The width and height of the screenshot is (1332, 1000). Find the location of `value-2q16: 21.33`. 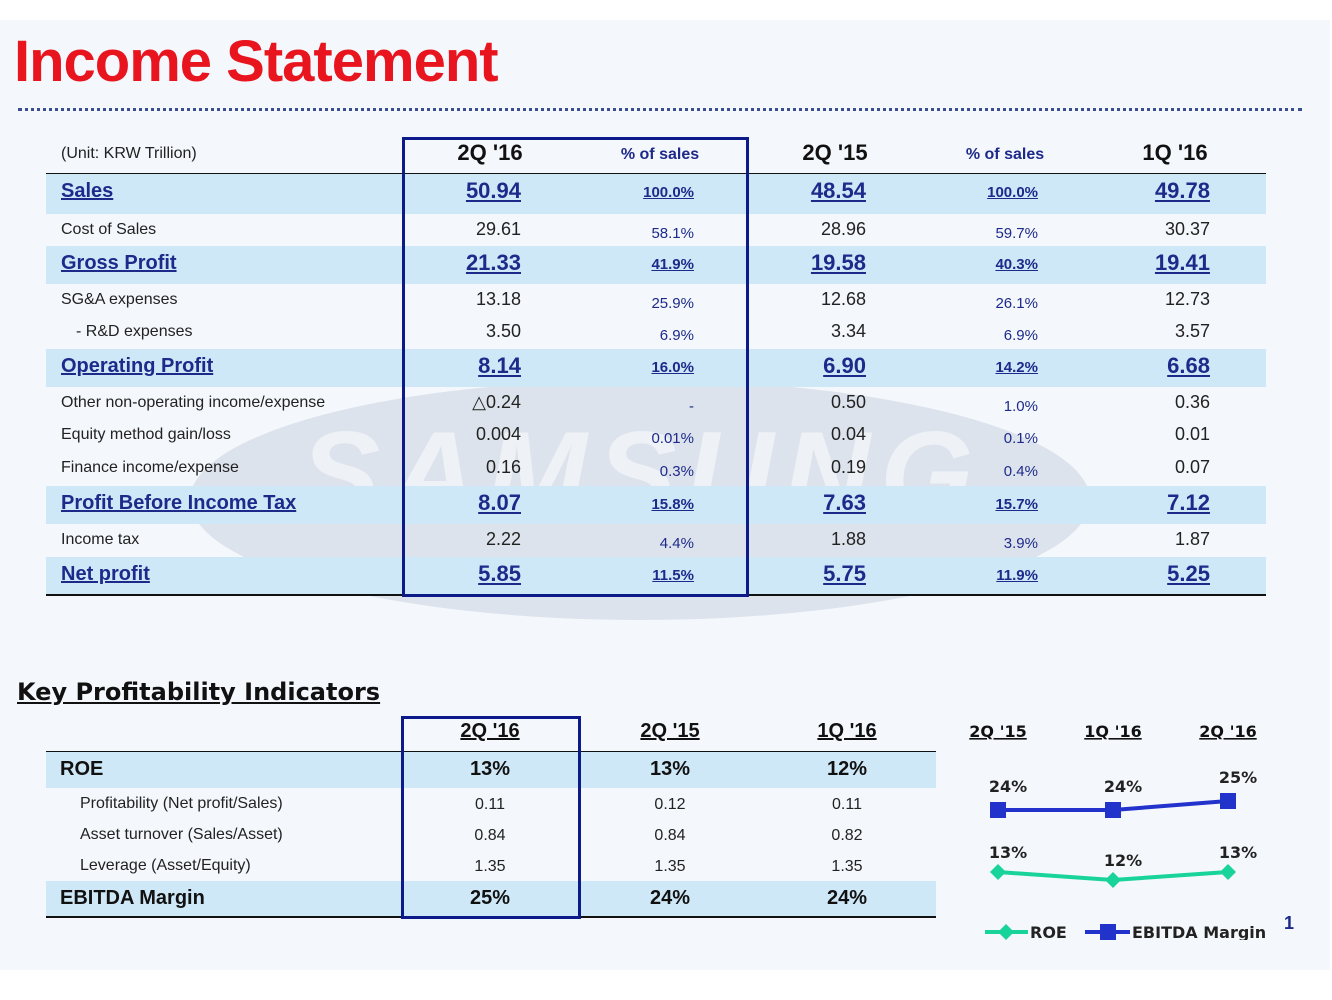

value-2q16: 21.33 is located at coordinates (493, 262).